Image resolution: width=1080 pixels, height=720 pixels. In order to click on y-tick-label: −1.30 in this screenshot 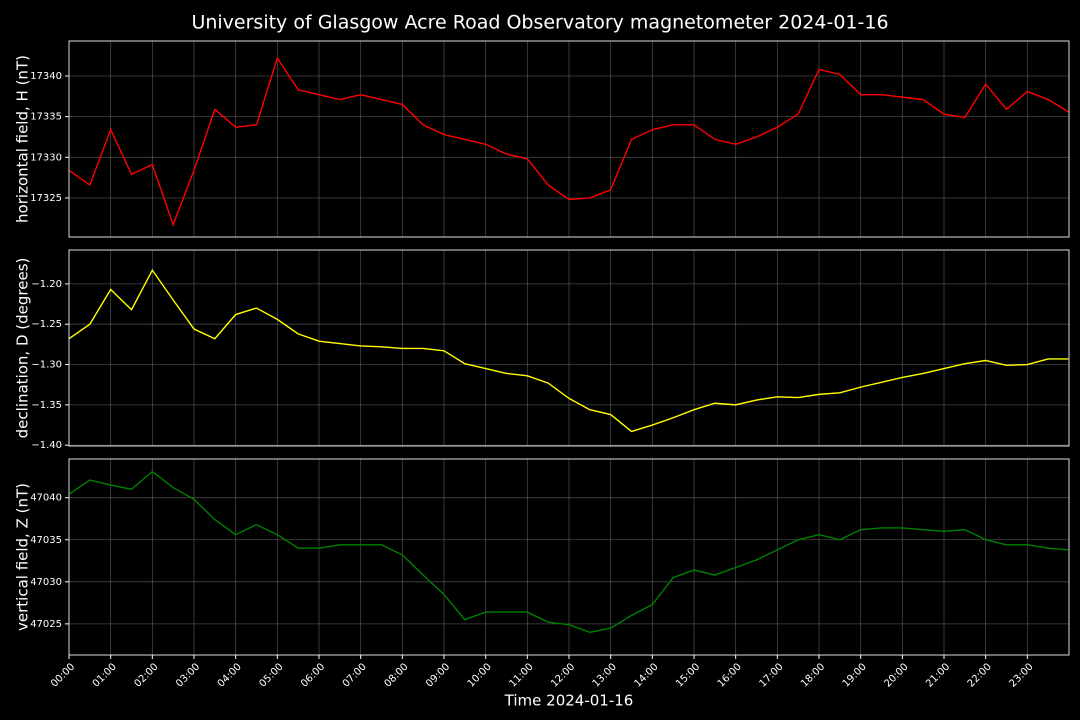, I will do `click(46, 365)`.